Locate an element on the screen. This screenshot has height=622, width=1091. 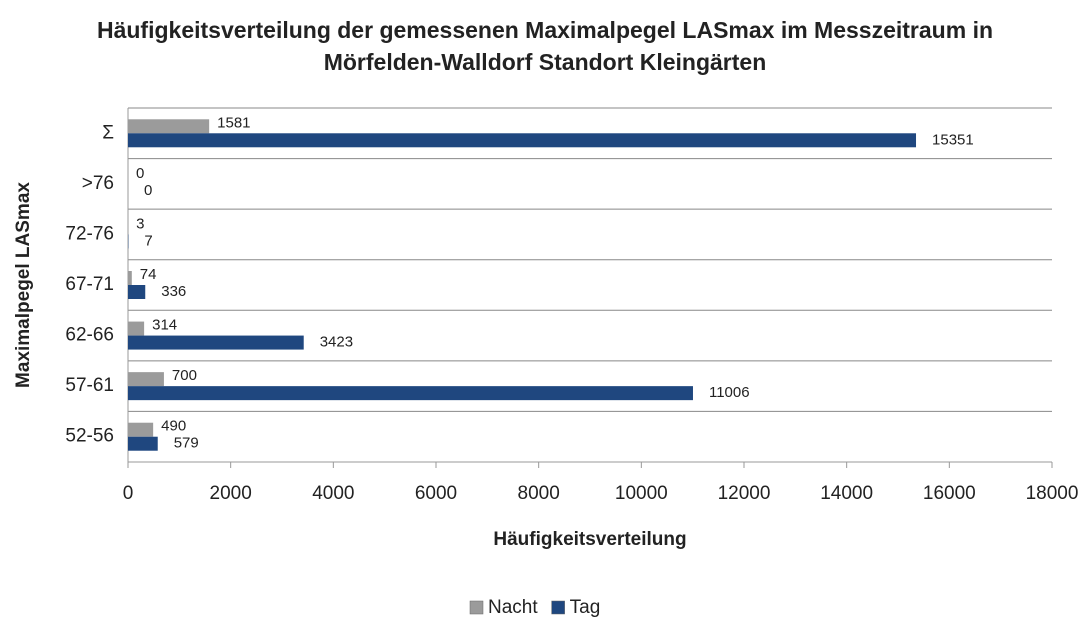
value-label: 3 is located at coordinates (140, 223).